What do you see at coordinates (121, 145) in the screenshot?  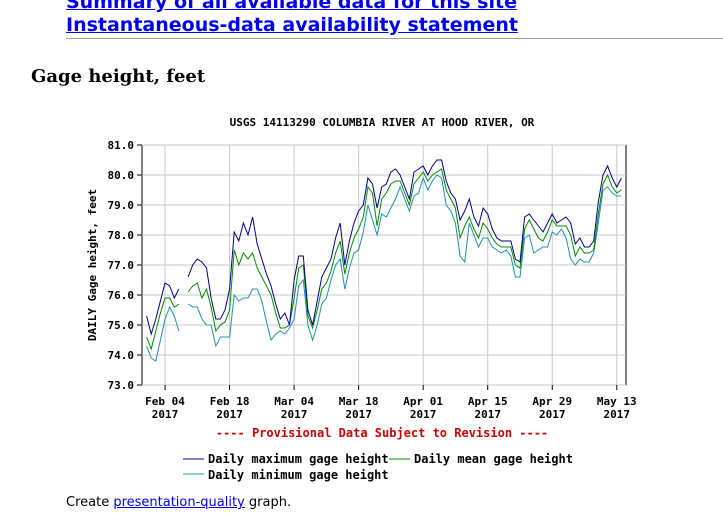 I see `y-tick-label: 81.0` at bounding box center [121, 145].